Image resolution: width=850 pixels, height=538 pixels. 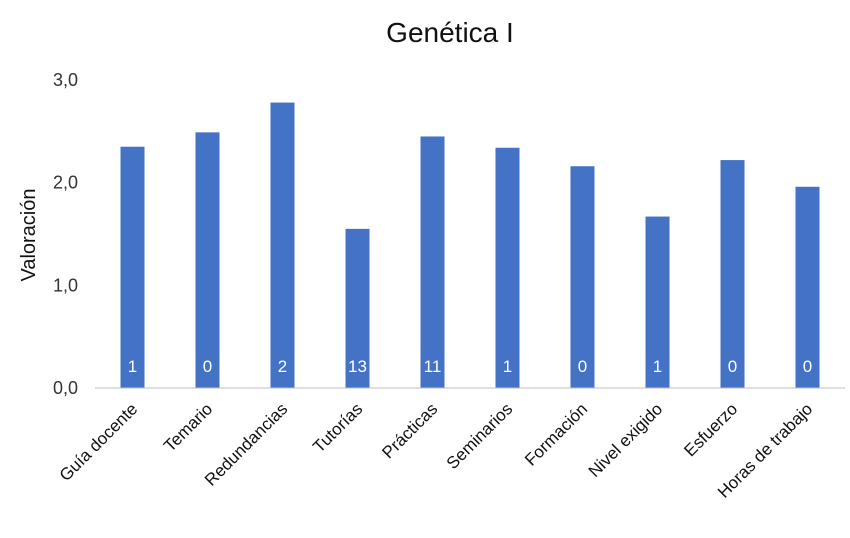 What do you see at coordinates (282, 366) in the screenshot?
I see `data-label: 2` at bounding box center [282, 366].